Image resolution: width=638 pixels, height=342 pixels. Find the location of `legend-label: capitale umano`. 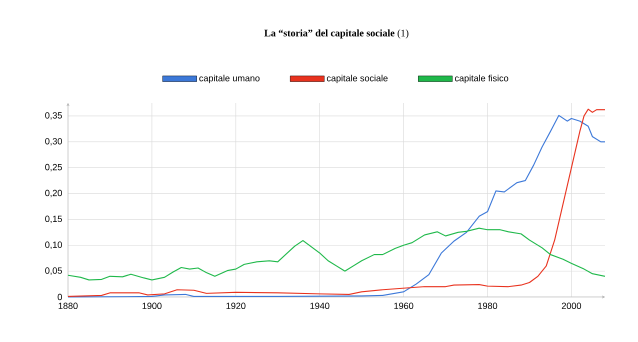

legend-label: capitale umano is located at coordinates (229, 79).